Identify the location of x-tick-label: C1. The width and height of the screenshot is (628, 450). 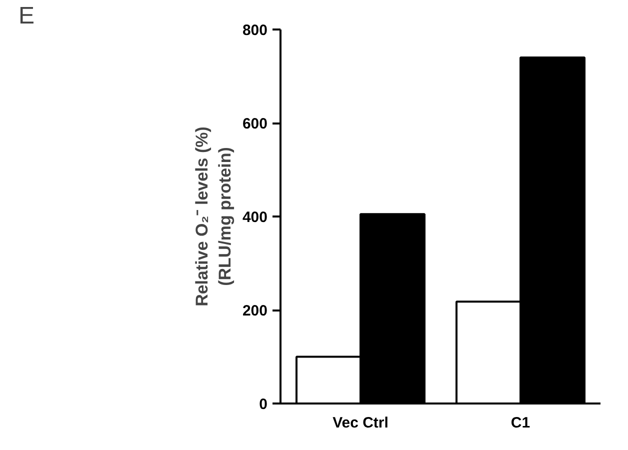
(520, 423).